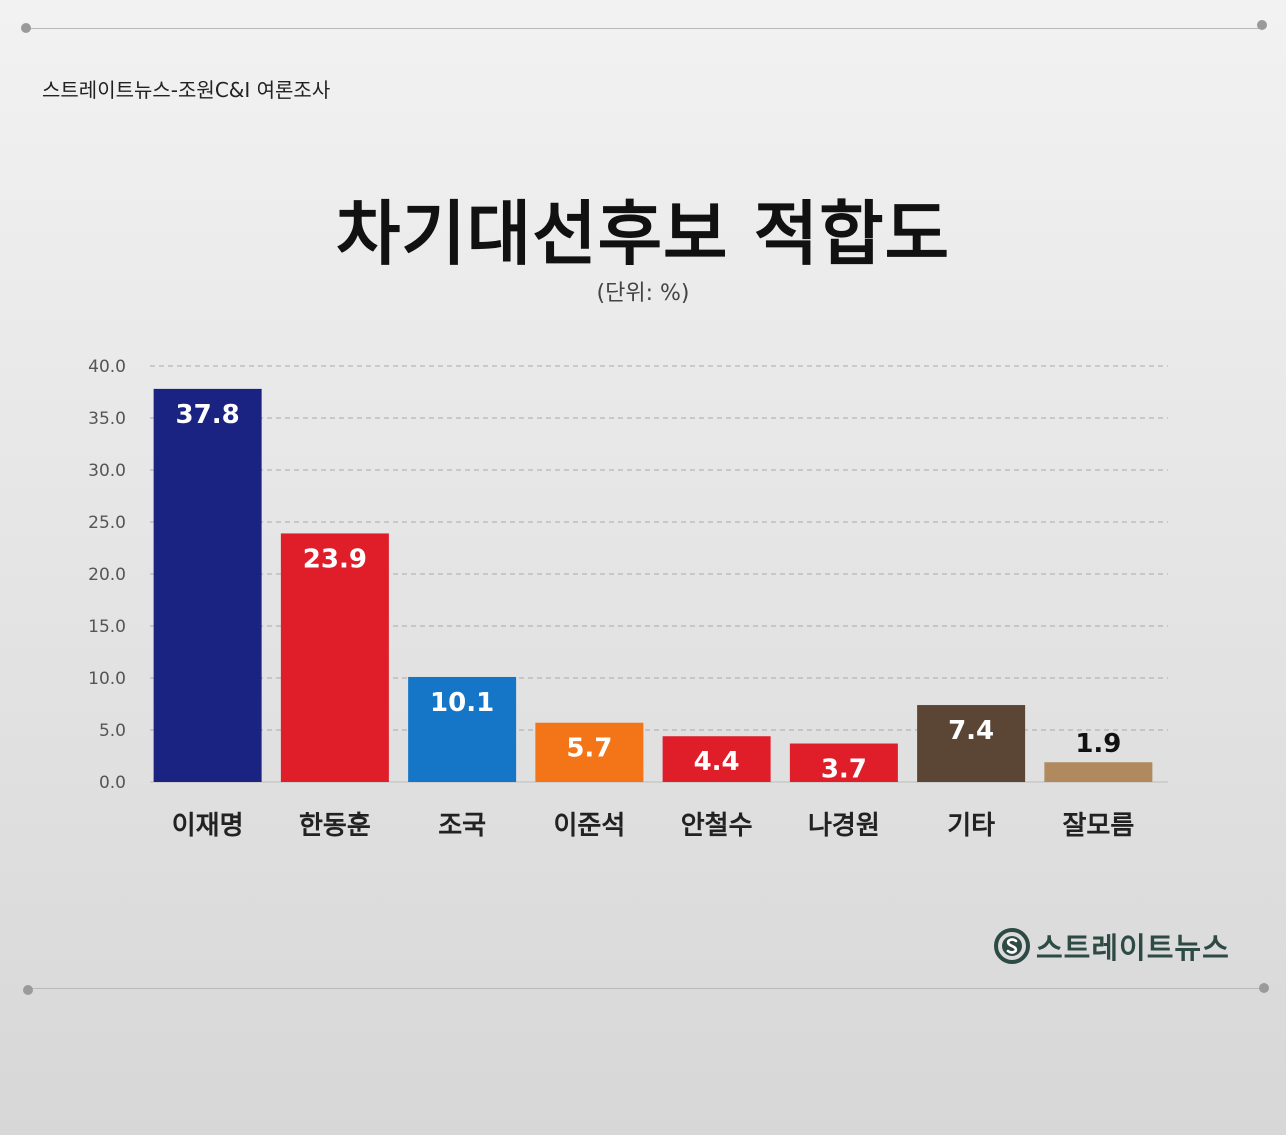 The height and width of the screenshot is (1135, 1286). Describe the element at coordinates (462, 826) in the screenshot. I see `category-label: 조국` at that location.